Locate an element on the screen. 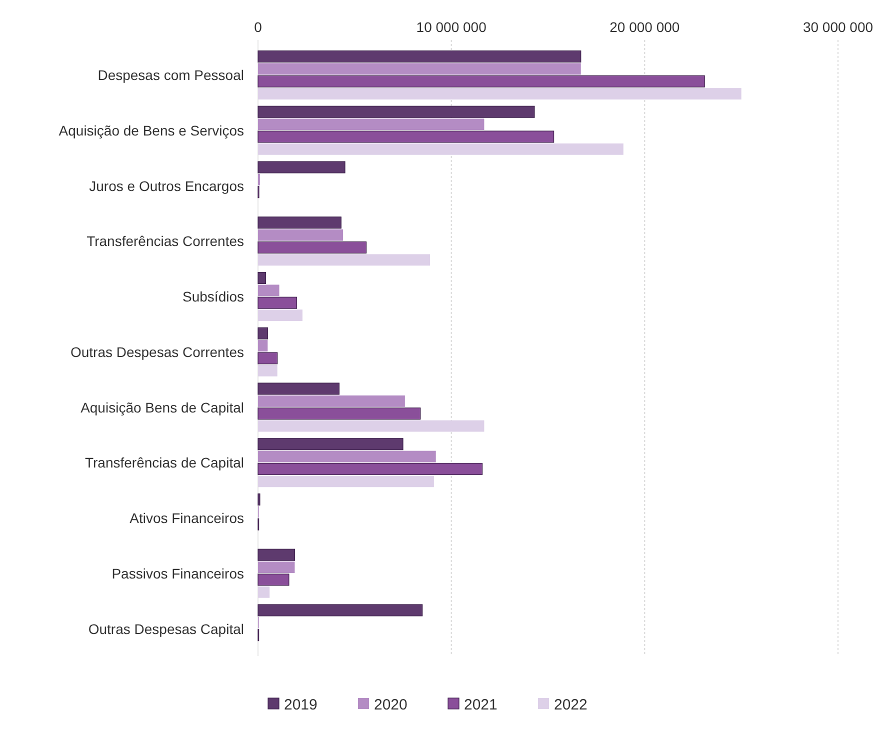 The image size is (896, 734). y-tick-label: Aquisição Bens de Capital is located at coordinates (162, 407).